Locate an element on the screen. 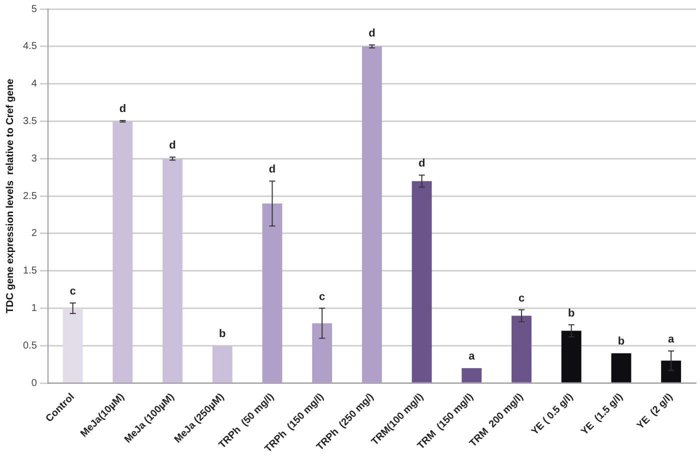 This screenshot has width=700, height=458. x-tick-label: YE (1.5 g/l) is located at coordinates (602, 415).